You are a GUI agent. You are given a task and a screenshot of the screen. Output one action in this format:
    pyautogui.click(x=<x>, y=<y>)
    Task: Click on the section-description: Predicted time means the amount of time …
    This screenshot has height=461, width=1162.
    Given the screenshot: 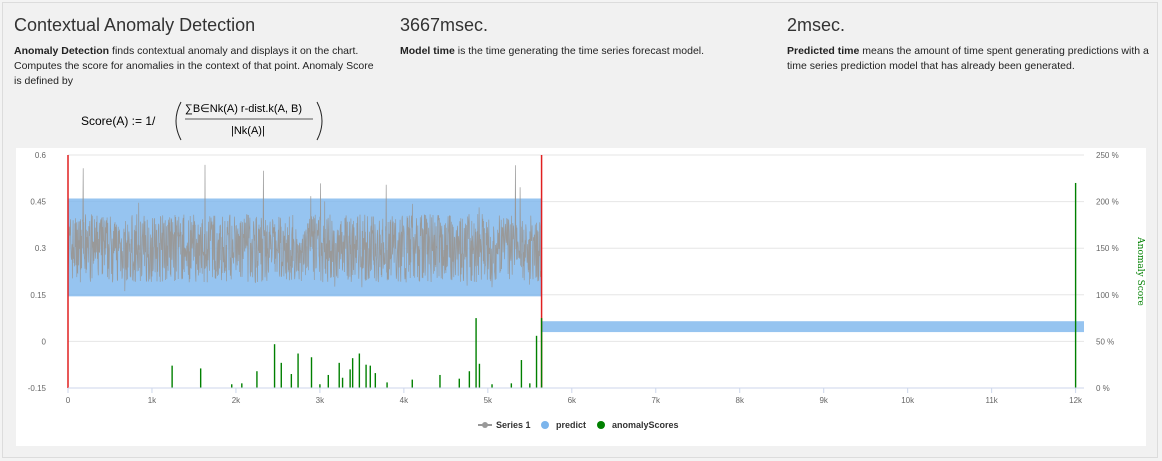 What is the action you would take?
    pyautogui.click(x=968, y=58)
    